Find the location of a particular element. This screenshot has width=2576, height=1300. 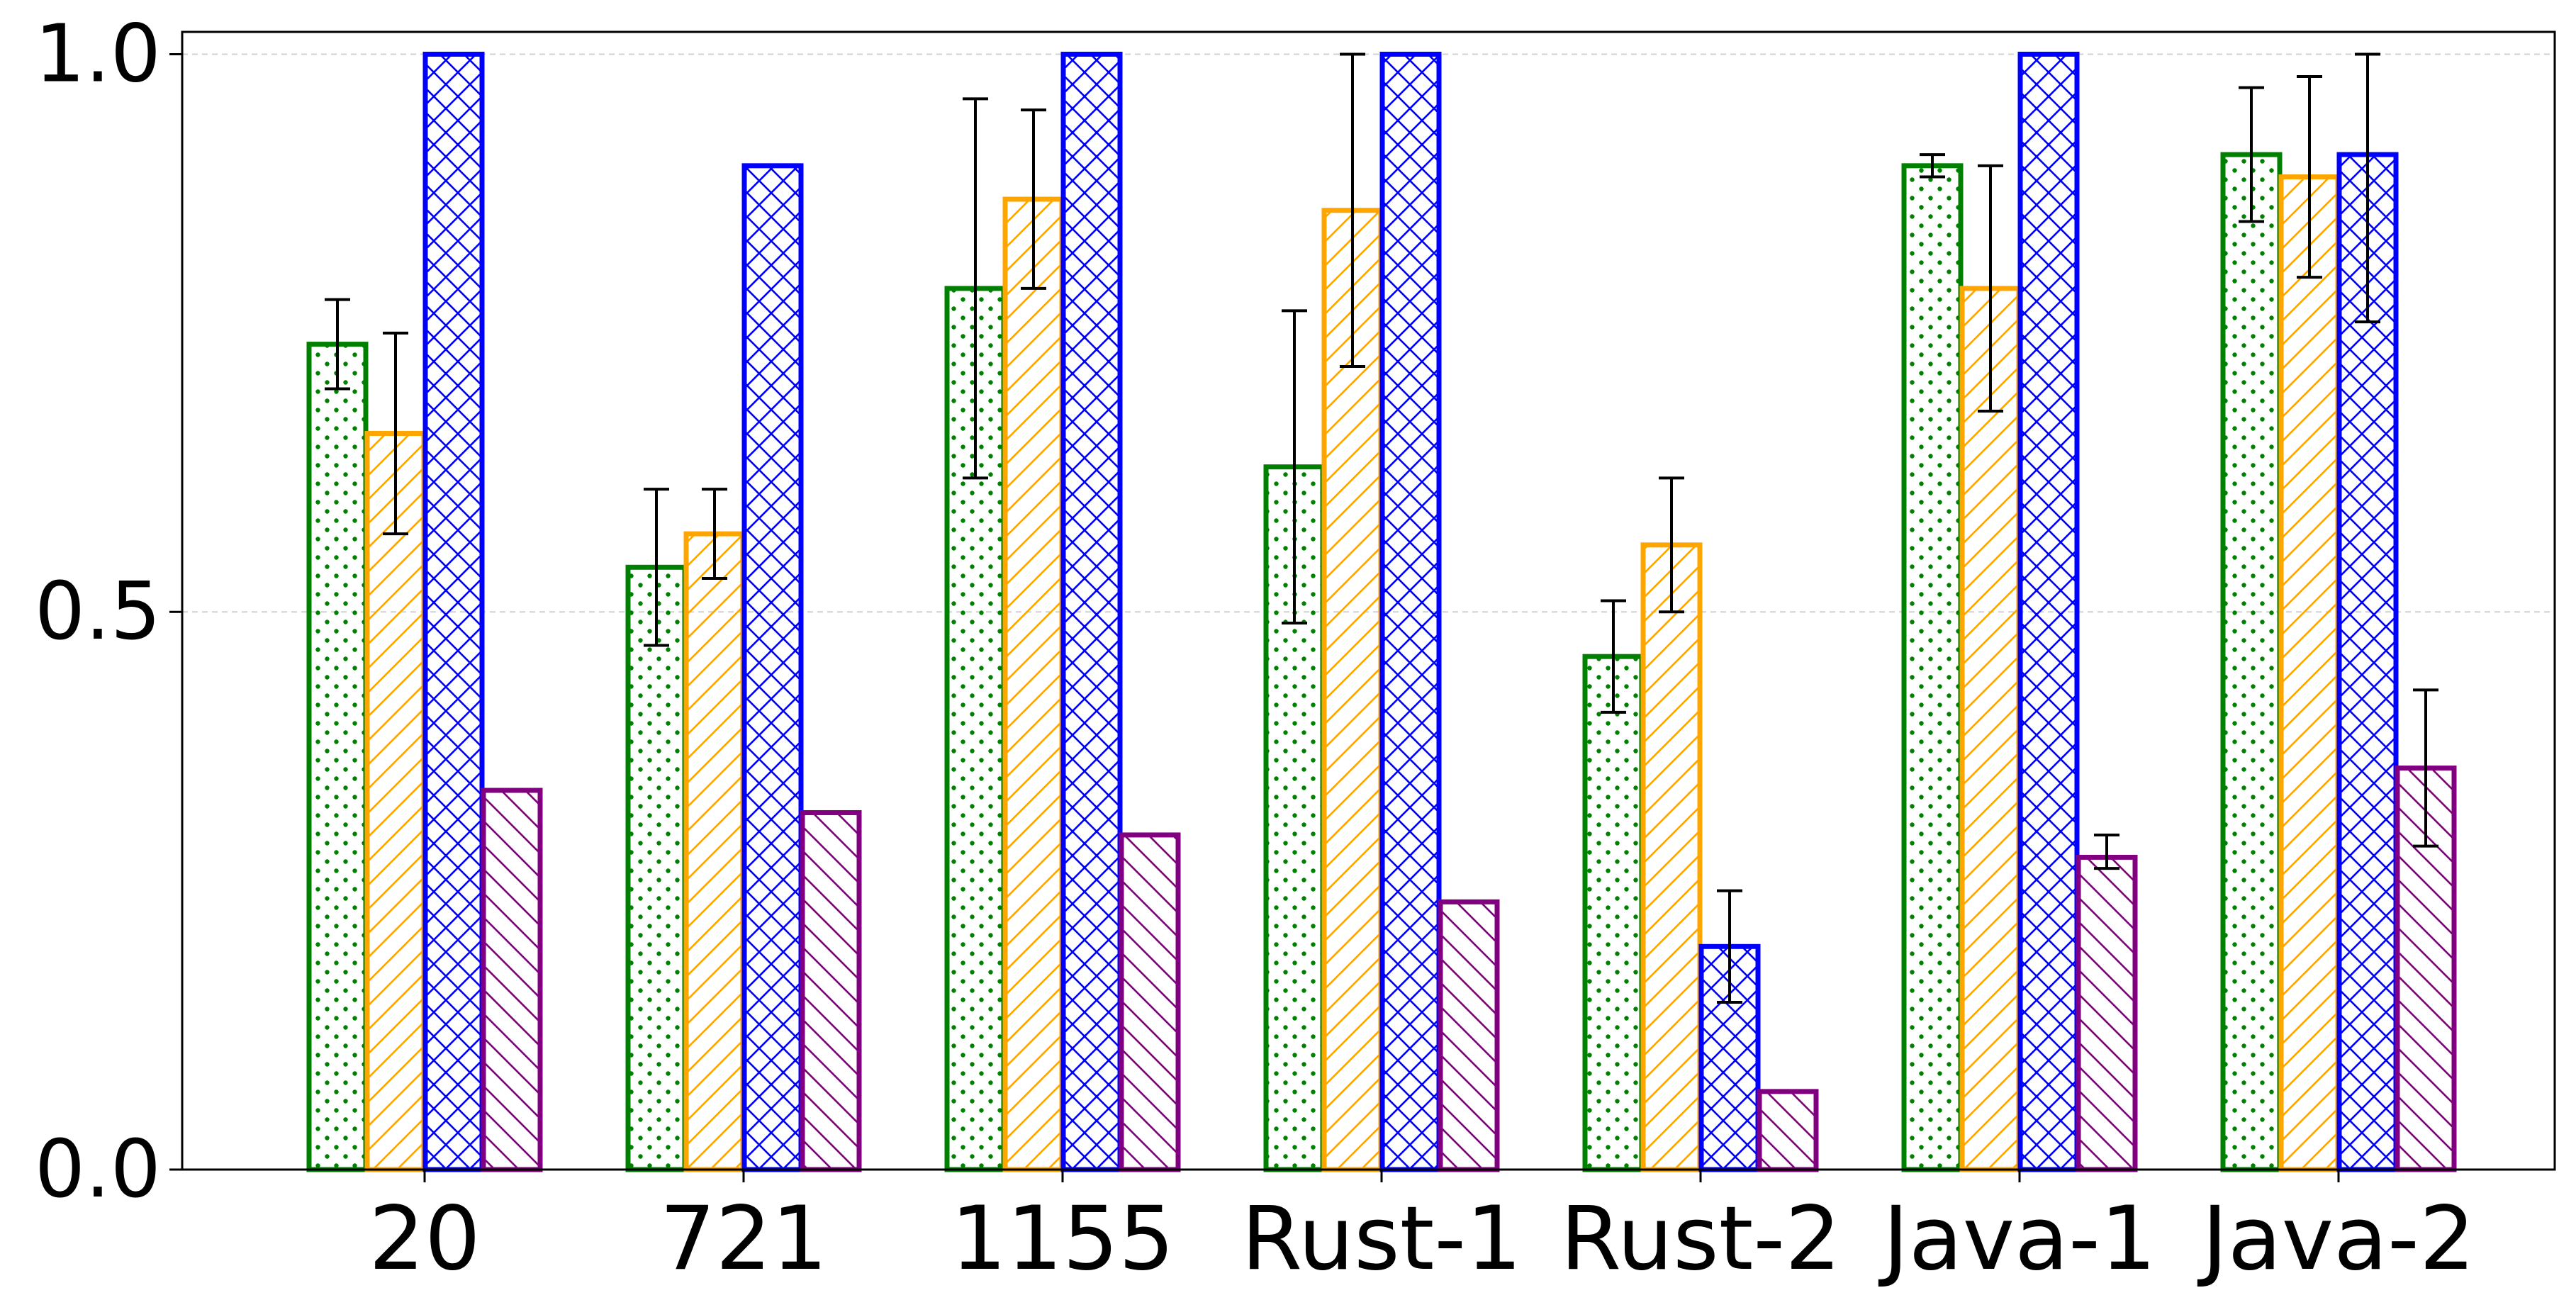

x-tick-label-rust-1: Rust-1 is located at coordinates (1381, 1239).